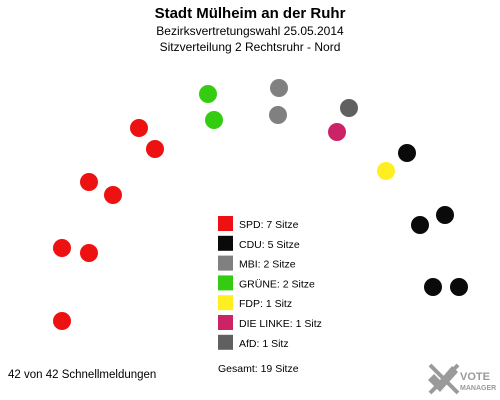 This screenshot has width=500, height=400. I want to click on checkmark-icon, so click(444, 379).